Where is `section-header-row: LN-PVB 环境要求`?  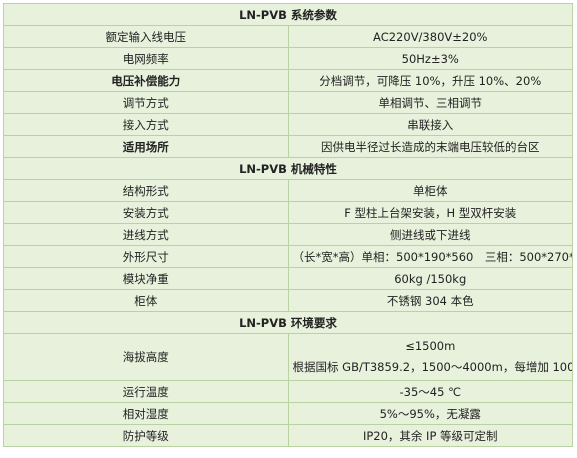
section-header-row: LN-PVB 环境要求 is located at coordinates (288, 322).